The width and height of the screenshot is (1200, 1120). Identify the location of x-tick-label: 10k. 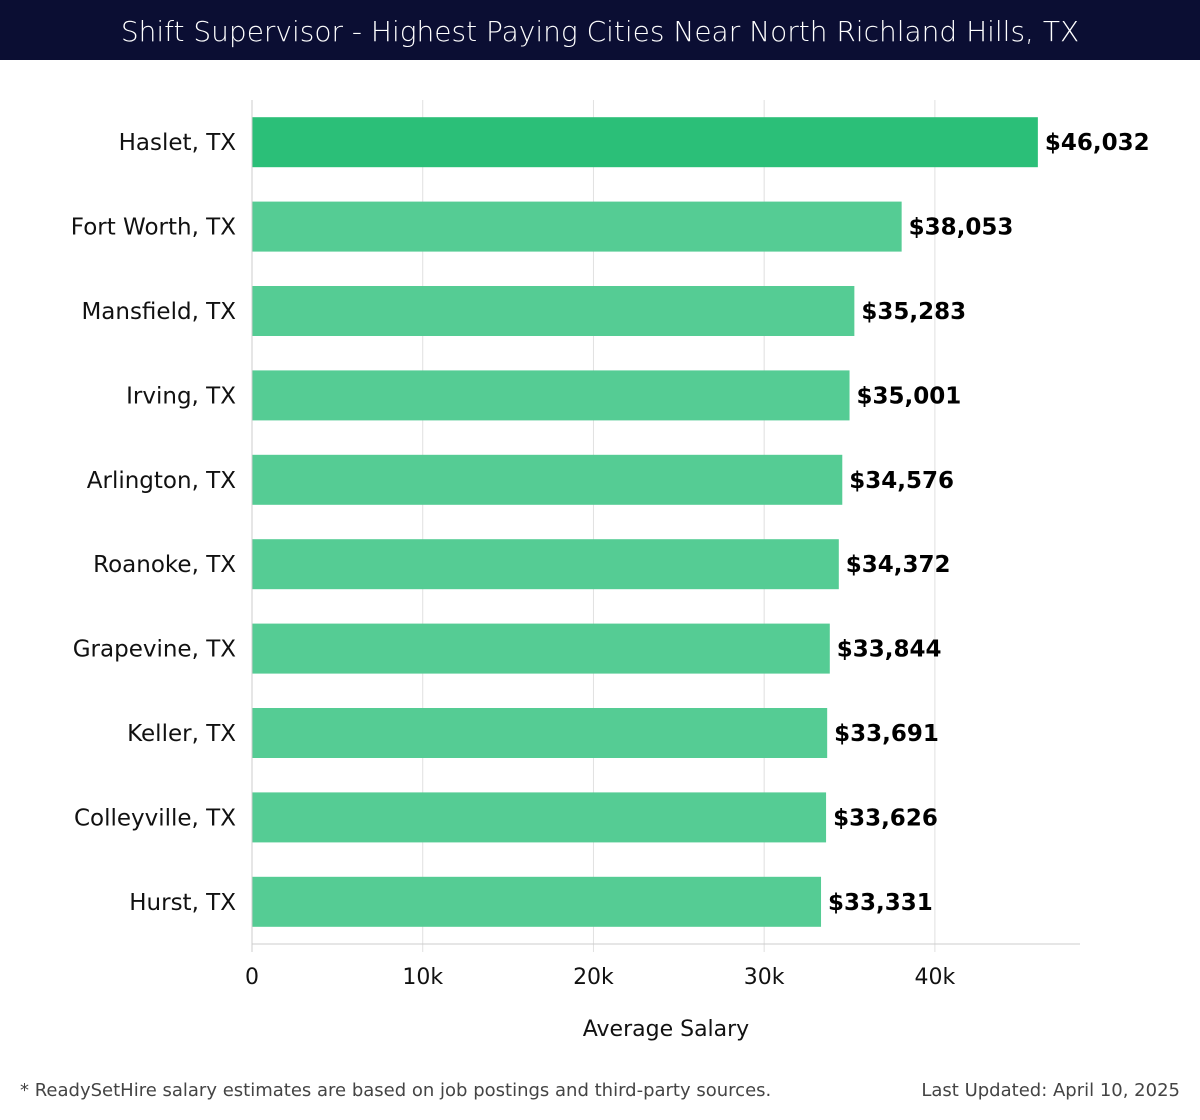
(422, 977).